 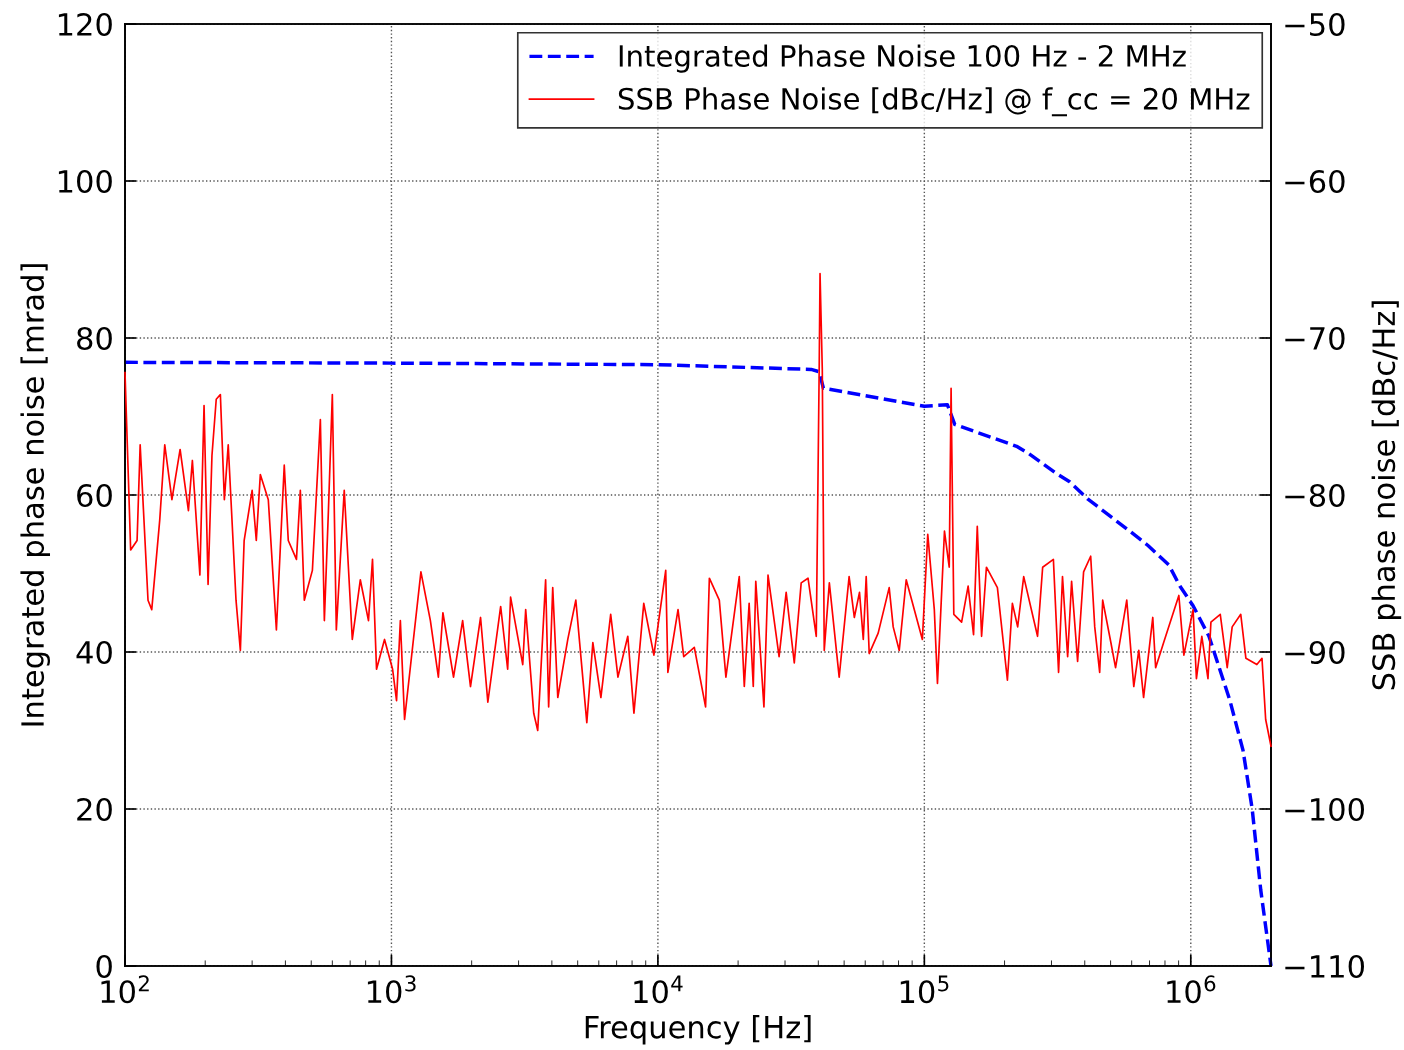 What do you see at coordinates (902, 58) in the screenshot?
I see `legend-label: Integrated Phase Noise 100 Hz - 2 MHz` at bounding box center [902, 58].